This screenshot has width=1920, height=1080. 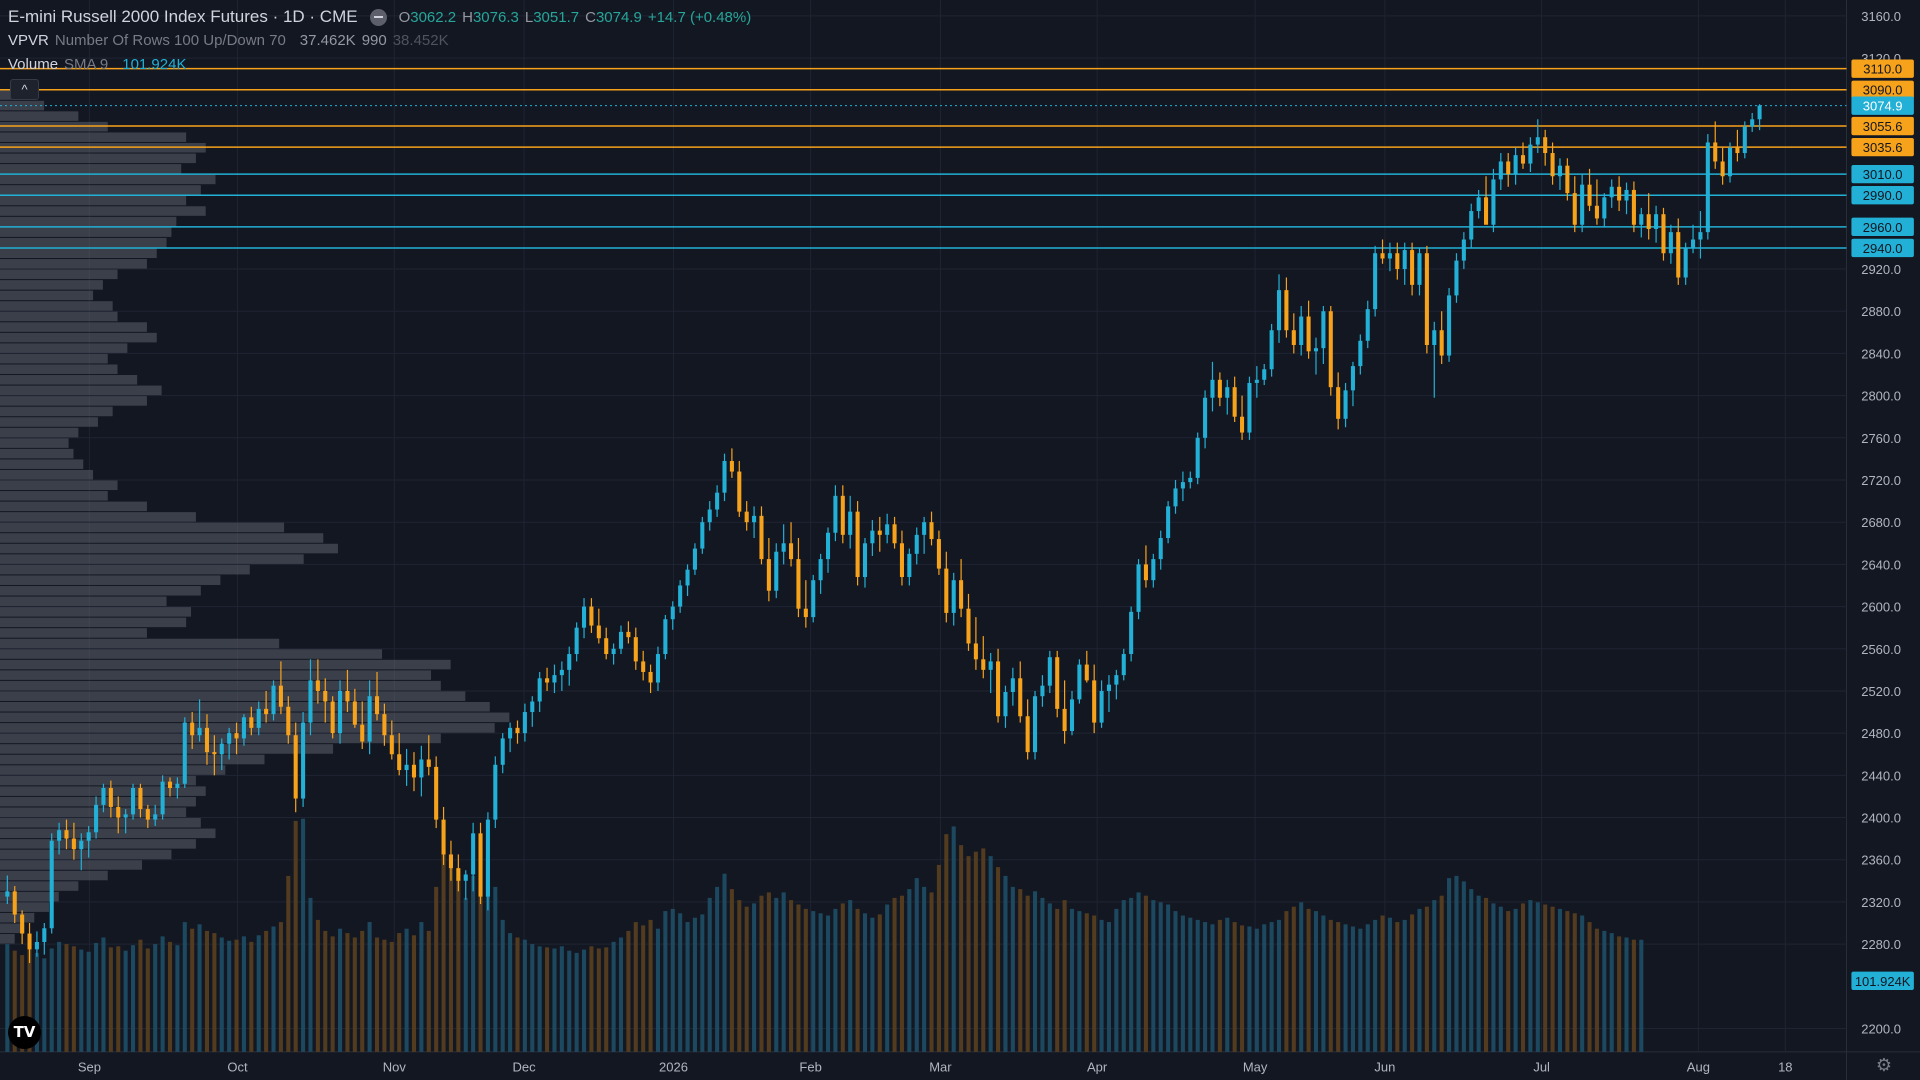 What do you see at coordinates (33, 64) in the screenshot?
I see `volume-name: Volume` at bounding box center [33, 64].